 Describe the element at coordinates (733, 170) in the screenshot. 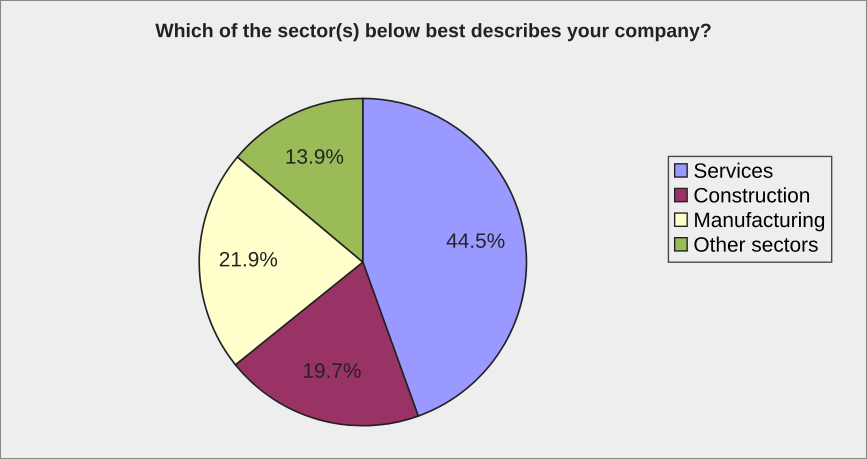

I see `legend-label: Services` at that location.